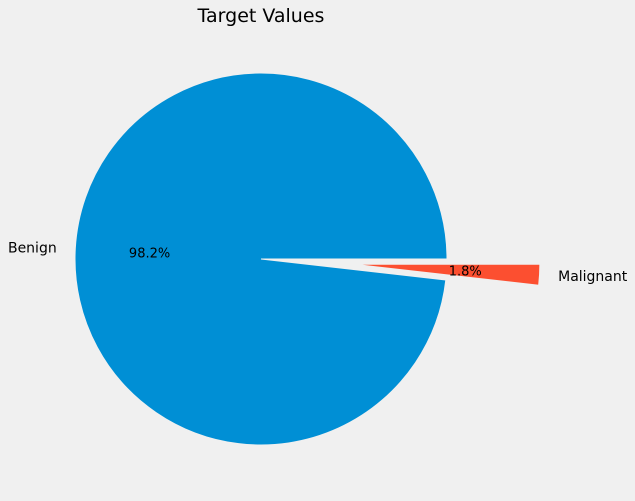 The width and height of the screenshot is (635, 501). What do you see at coordinates (465, 272) in the screenshot?
I see `pie-percent-label-malignant: 1.8%` at bounding box center [465, 272].